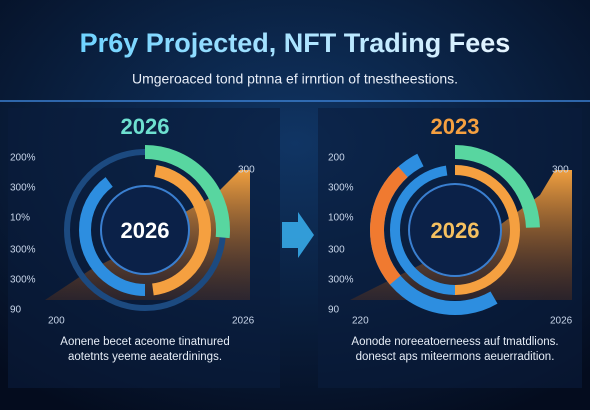 This screenshot has width=590, height=410. What do you see at coordinates (23, 158) in the screenshot?
I see `axis-label: 200%` at bounding box center [23, 158].